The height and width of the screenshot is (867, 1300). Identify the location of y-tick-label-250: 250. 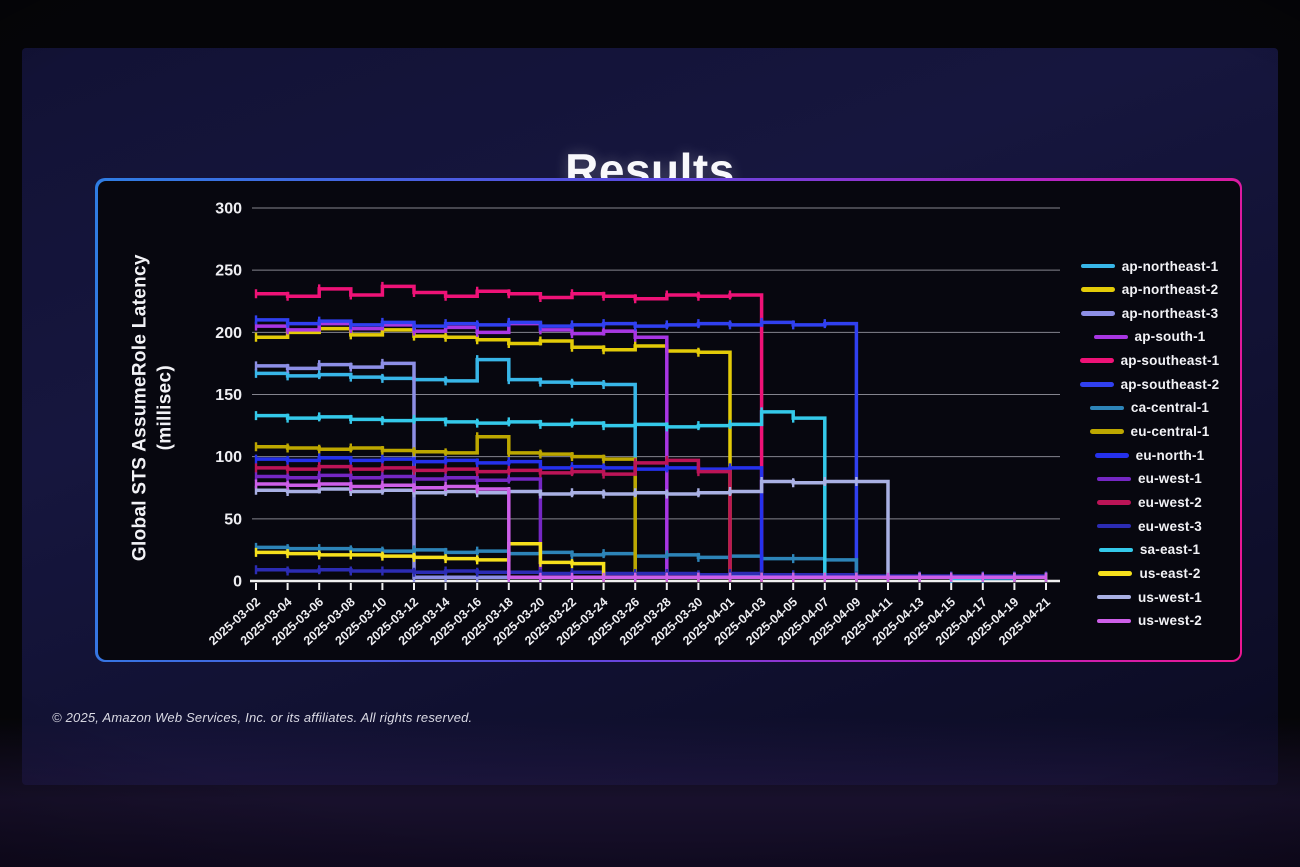
(228, 270).